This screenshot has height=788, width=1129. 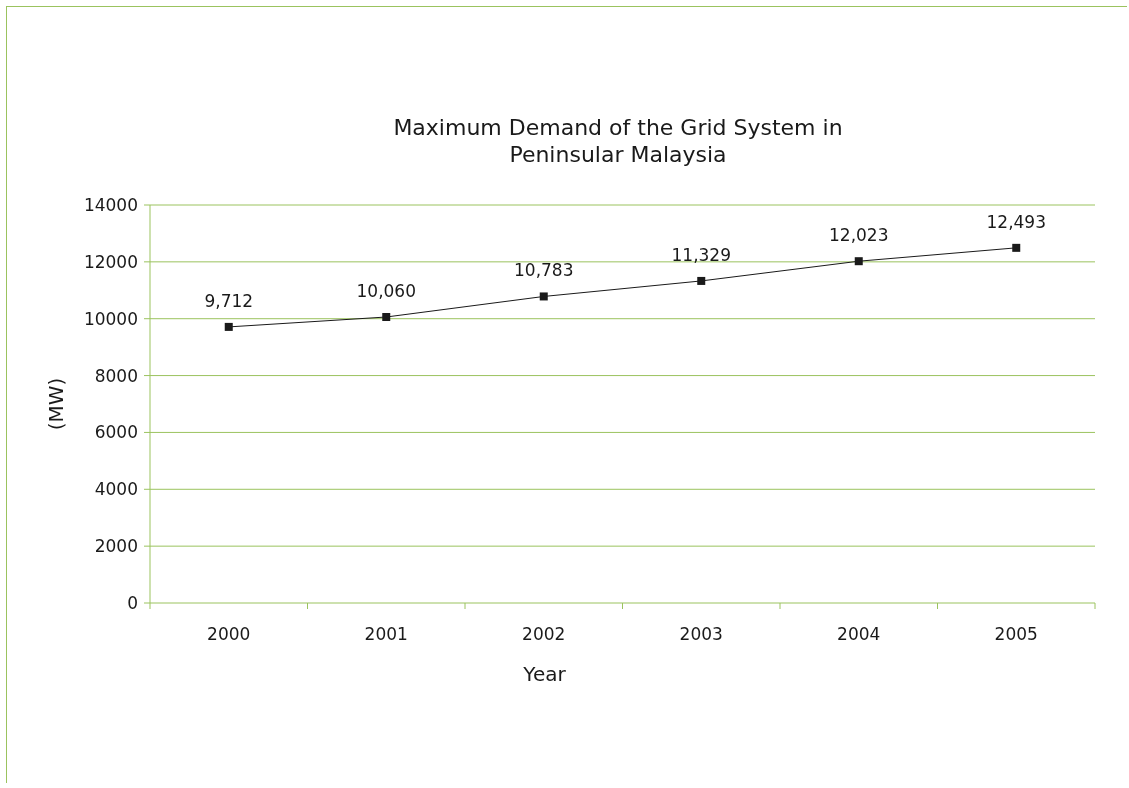 What do you see at coordinates (132, 602) in the screenshot?
I see `y-tick-label: 0` at bounding box center [132, 602].